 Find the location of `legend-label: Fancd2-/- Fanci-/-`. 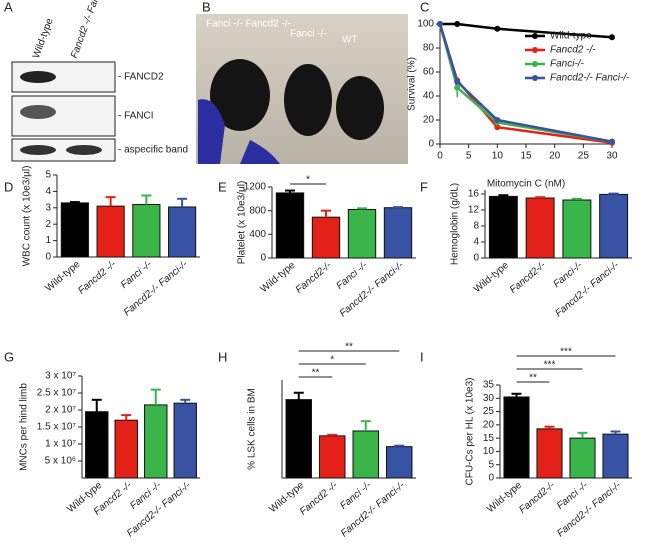

legend-label: Fancd2-/- Fanci-/- is located at coordinates (590, 78).